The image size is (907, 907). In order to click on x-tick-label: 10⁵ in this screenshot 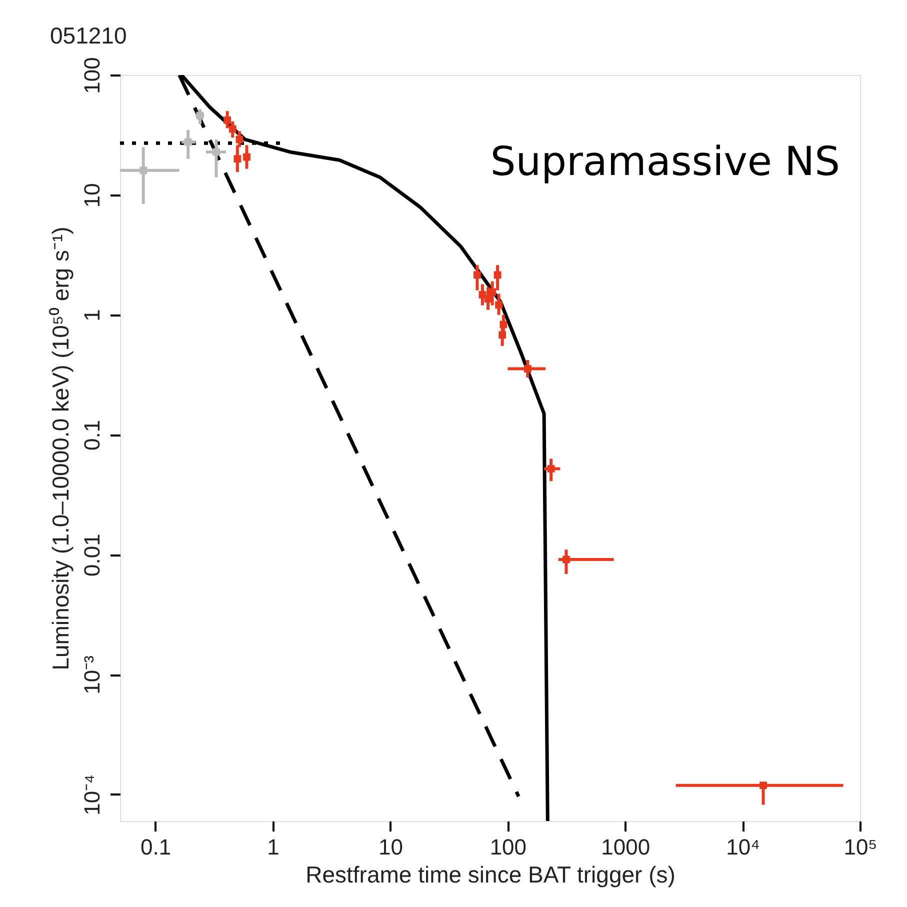, I will do `click(861, 847)`.